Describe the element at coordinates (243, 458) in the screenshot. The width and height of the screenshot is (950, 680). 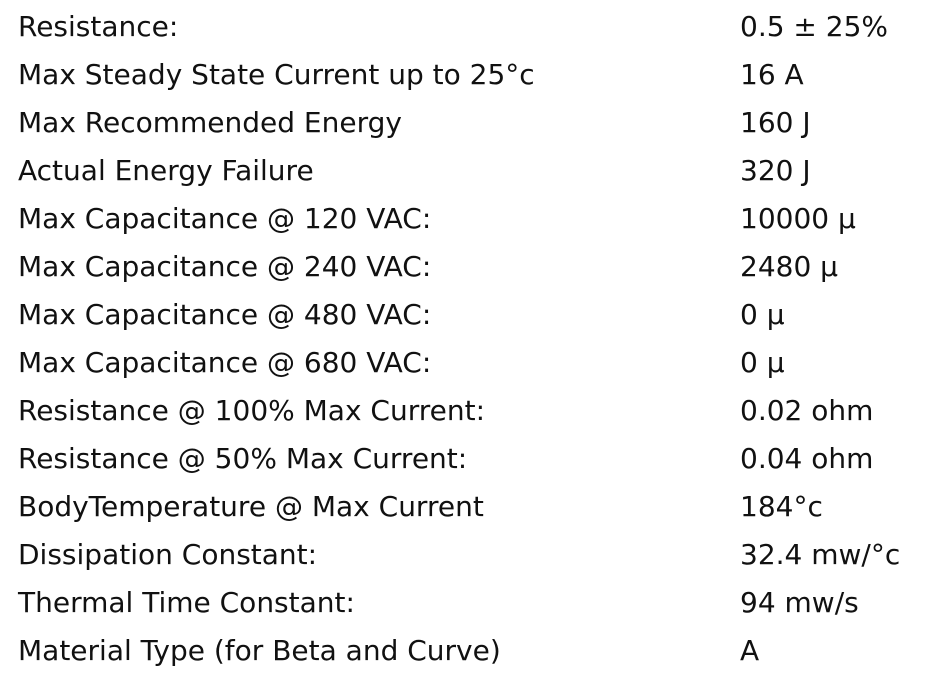
I see `spec-label: Resistance @ 50% Max Current:` at that location.